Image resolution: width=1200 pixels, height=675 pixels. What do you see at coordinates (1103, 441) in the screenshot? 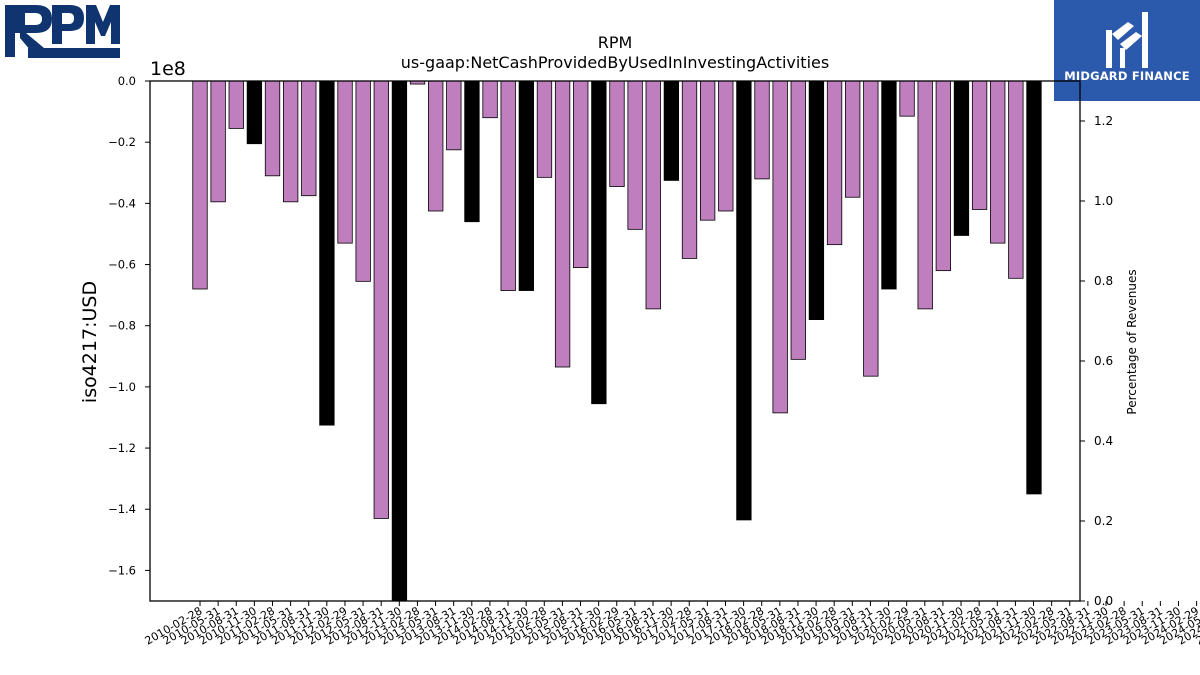
I see `y2-tick-label: 0.4` at bounding box center [1103, 441].